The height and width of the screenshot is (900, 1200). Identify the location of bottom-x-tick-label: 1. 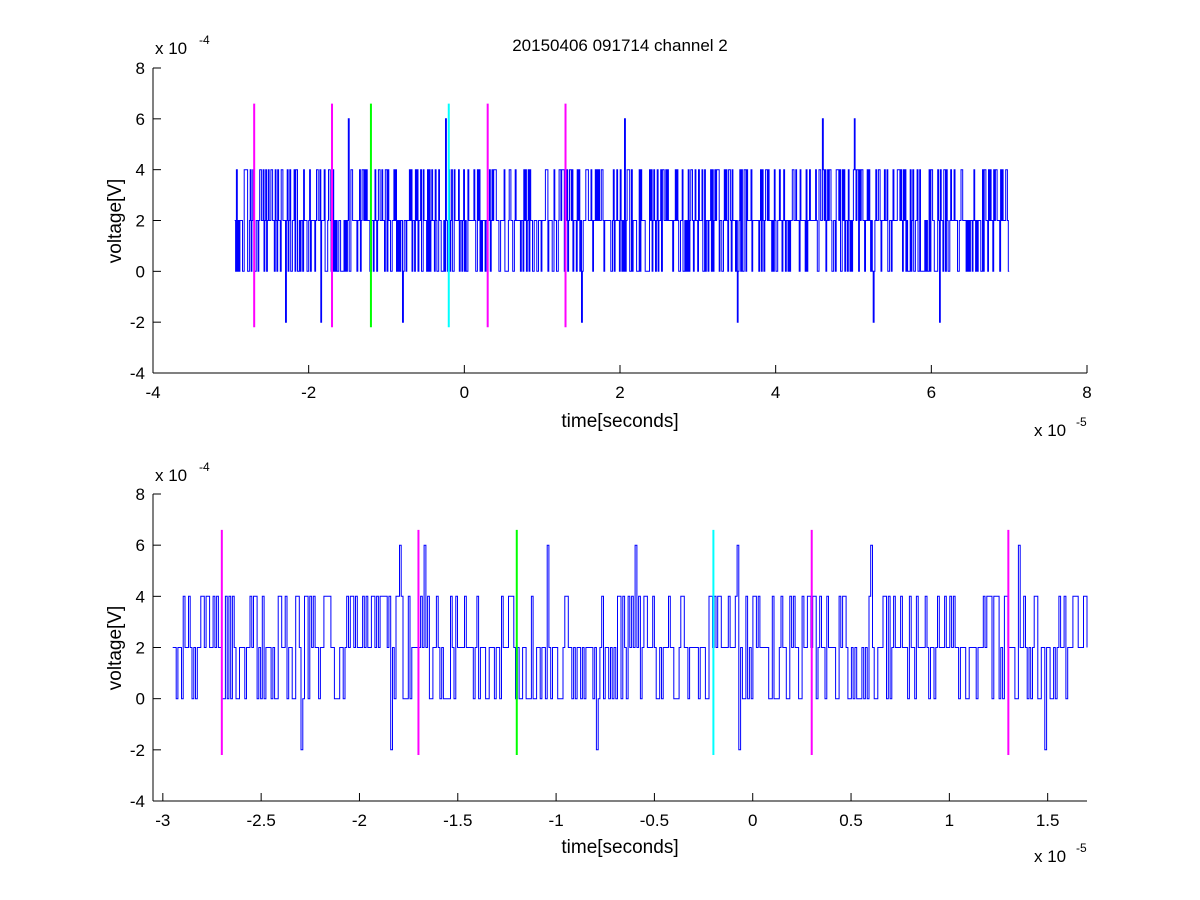
(949, 820).